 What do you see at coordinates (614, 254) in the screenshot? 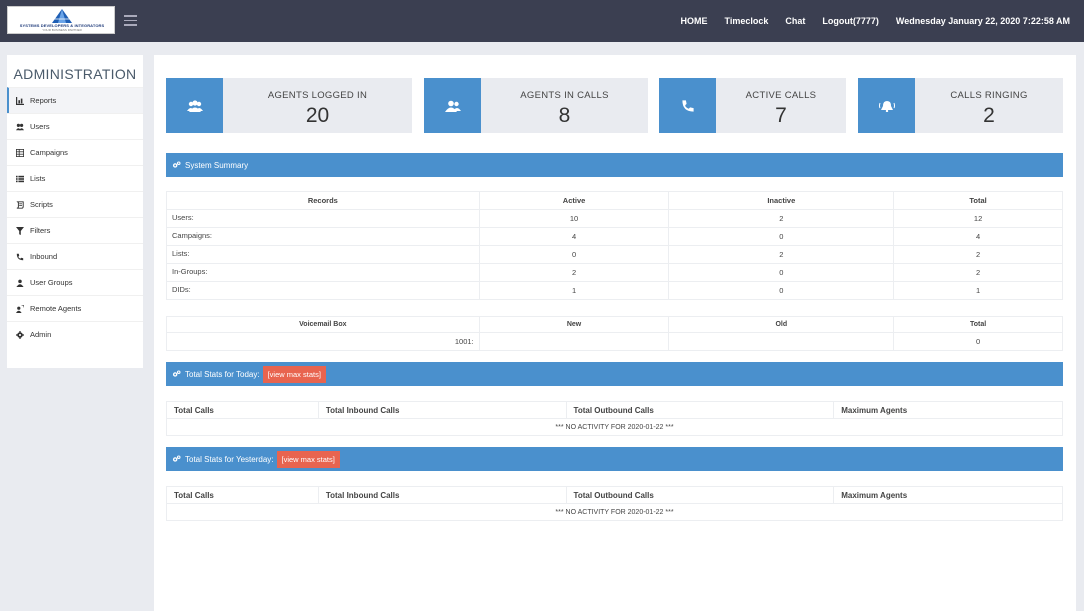
I see `table-row: Lists: 0 2 2` at bounding box center [614, 254].